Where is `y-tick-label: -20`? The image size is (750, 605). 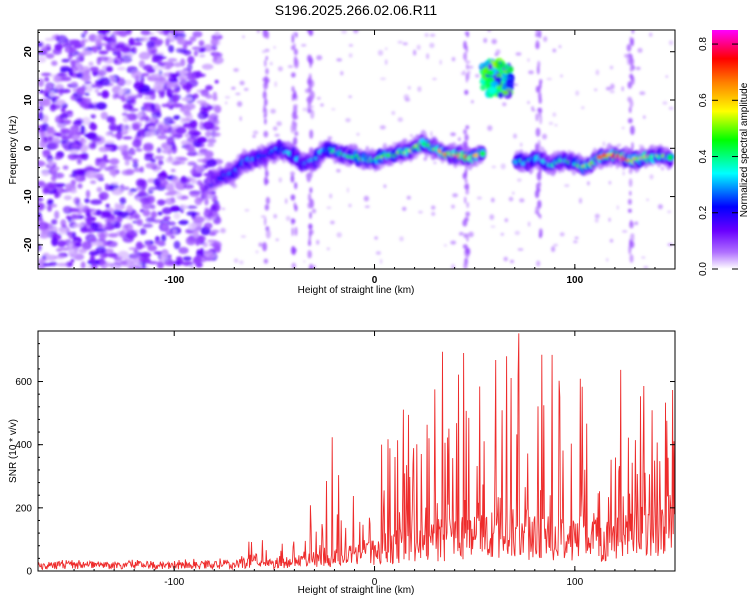
y-tick-label: -20 is located at coordinates (28, 244).